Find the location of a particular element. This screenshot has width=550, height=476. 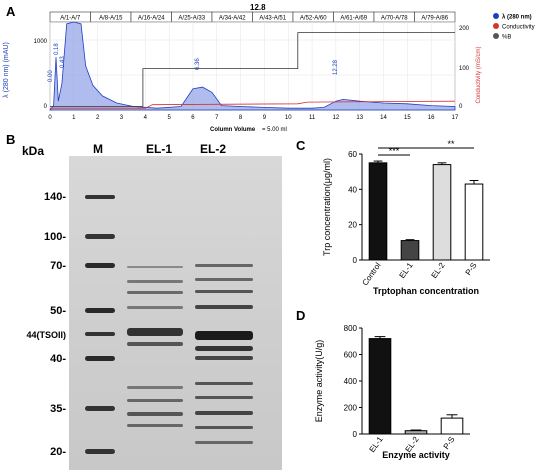

mw-marker-label: 40- is located at coordinates (58, 359).